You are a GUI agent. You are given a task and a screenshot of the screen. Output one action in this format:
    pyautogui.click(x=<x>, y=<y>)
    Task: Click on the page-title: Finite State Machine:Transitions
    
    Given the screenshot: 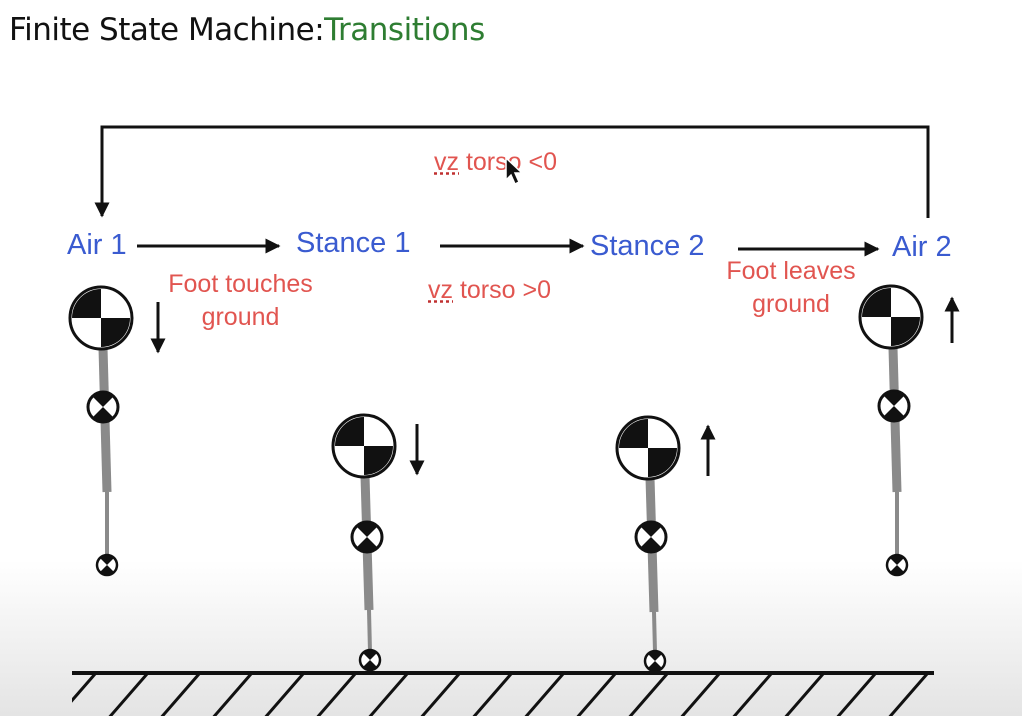 What is the action you would take?
    pyautogui.click(x=247, y=30)
    